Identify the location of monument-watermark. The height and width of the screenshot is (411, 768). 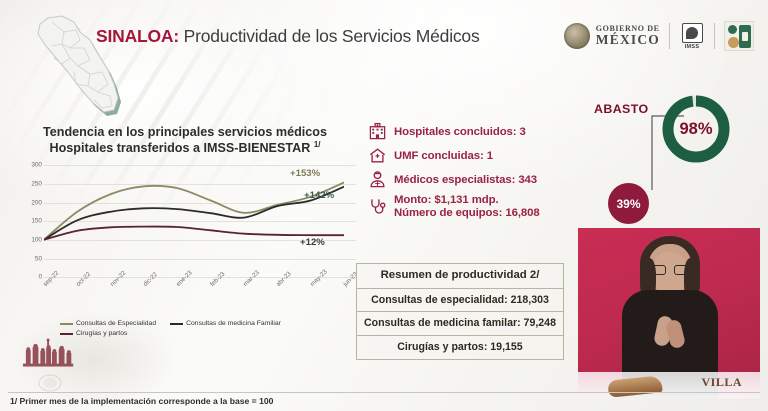
(48, 352).